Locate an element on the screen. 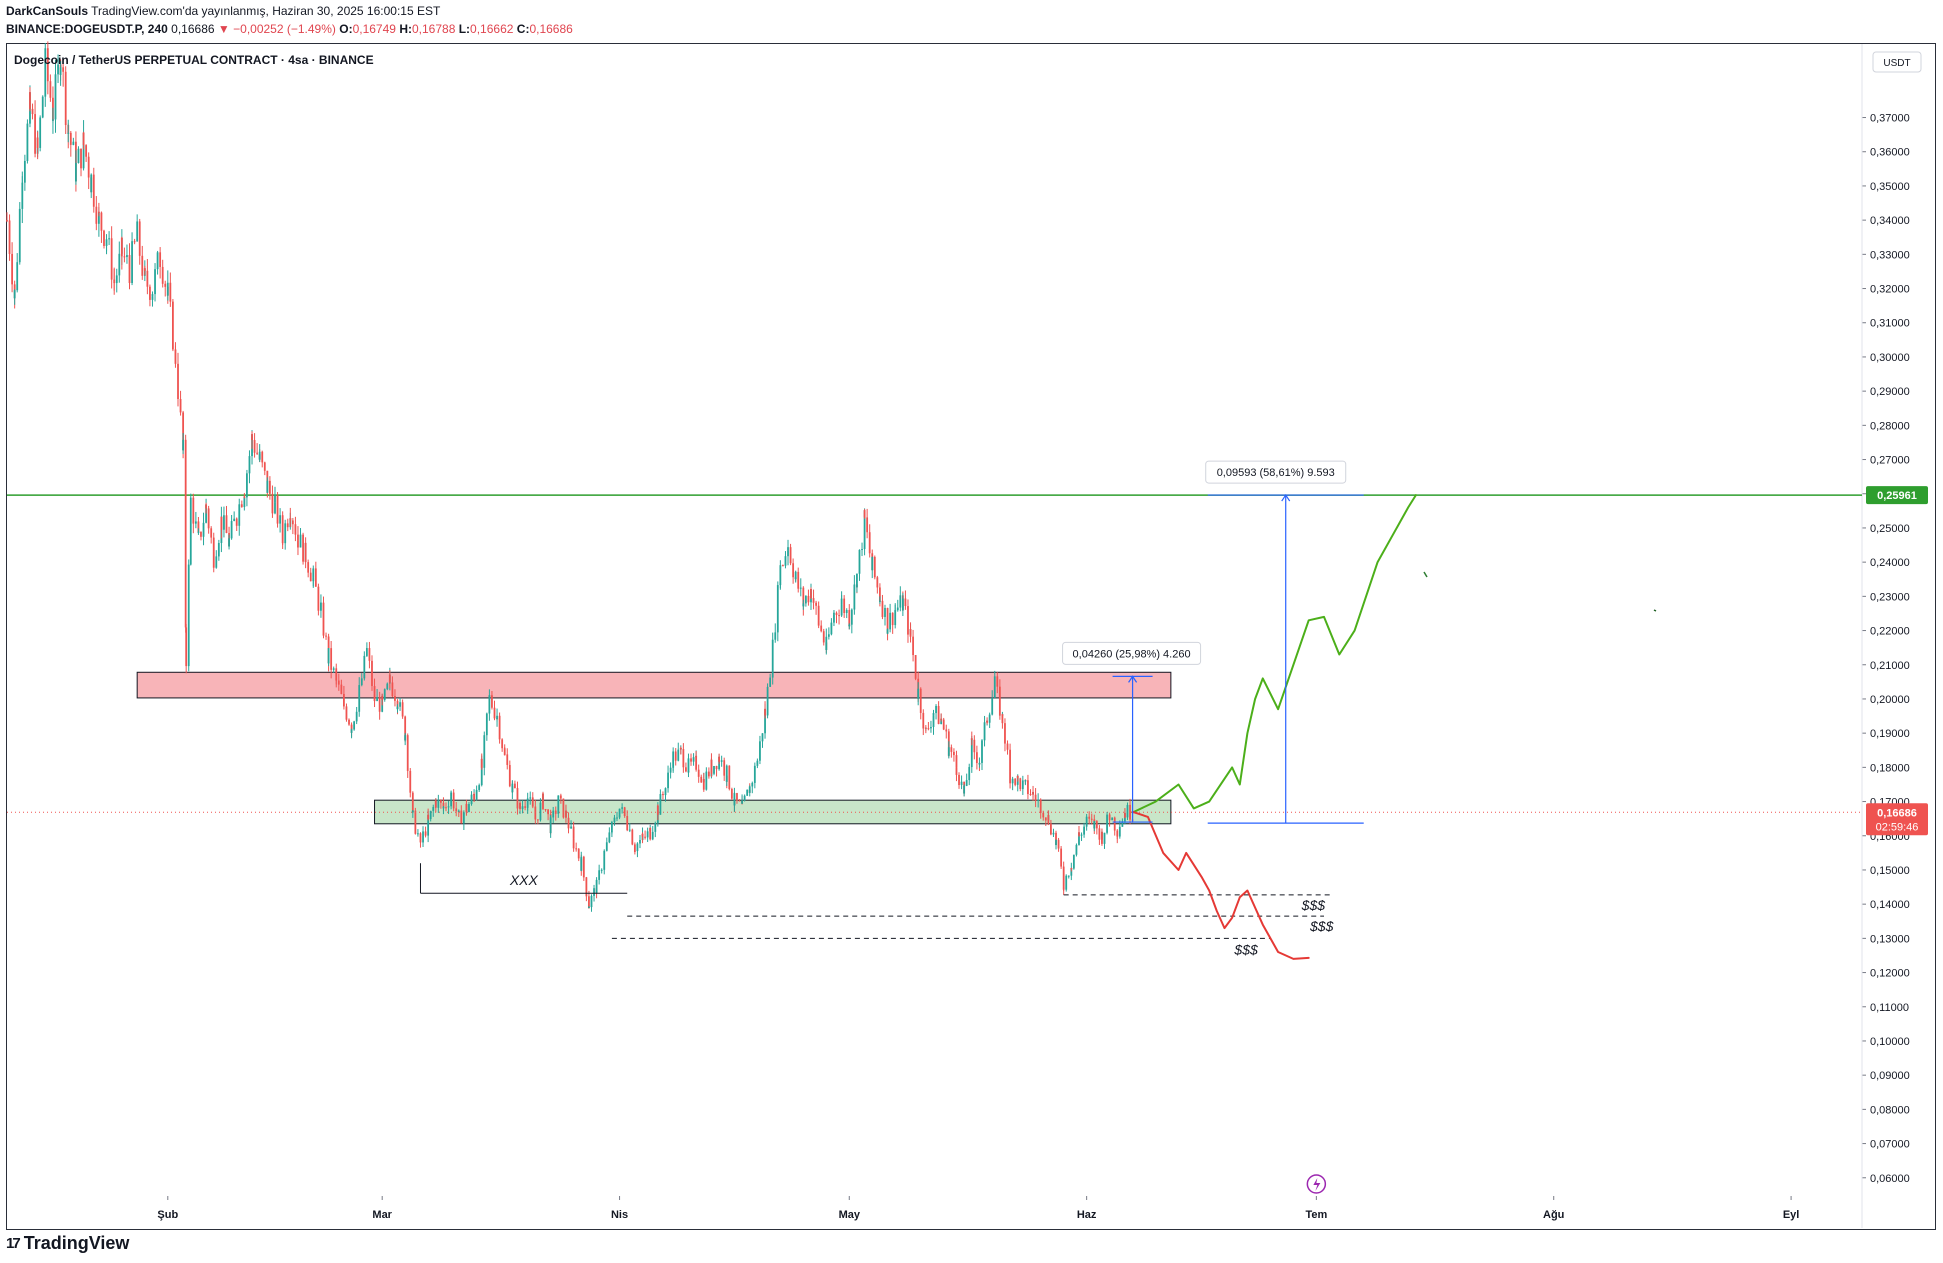  x-tick-label: Haz is located at coordinates (1087, 1215).